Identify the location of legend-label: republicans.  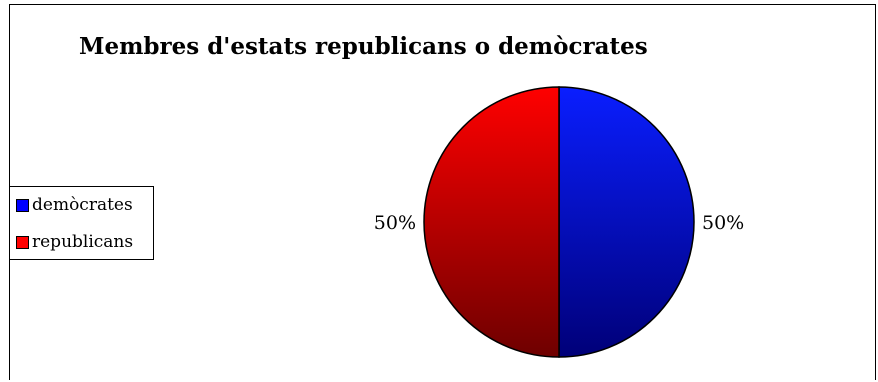
(83, 242).